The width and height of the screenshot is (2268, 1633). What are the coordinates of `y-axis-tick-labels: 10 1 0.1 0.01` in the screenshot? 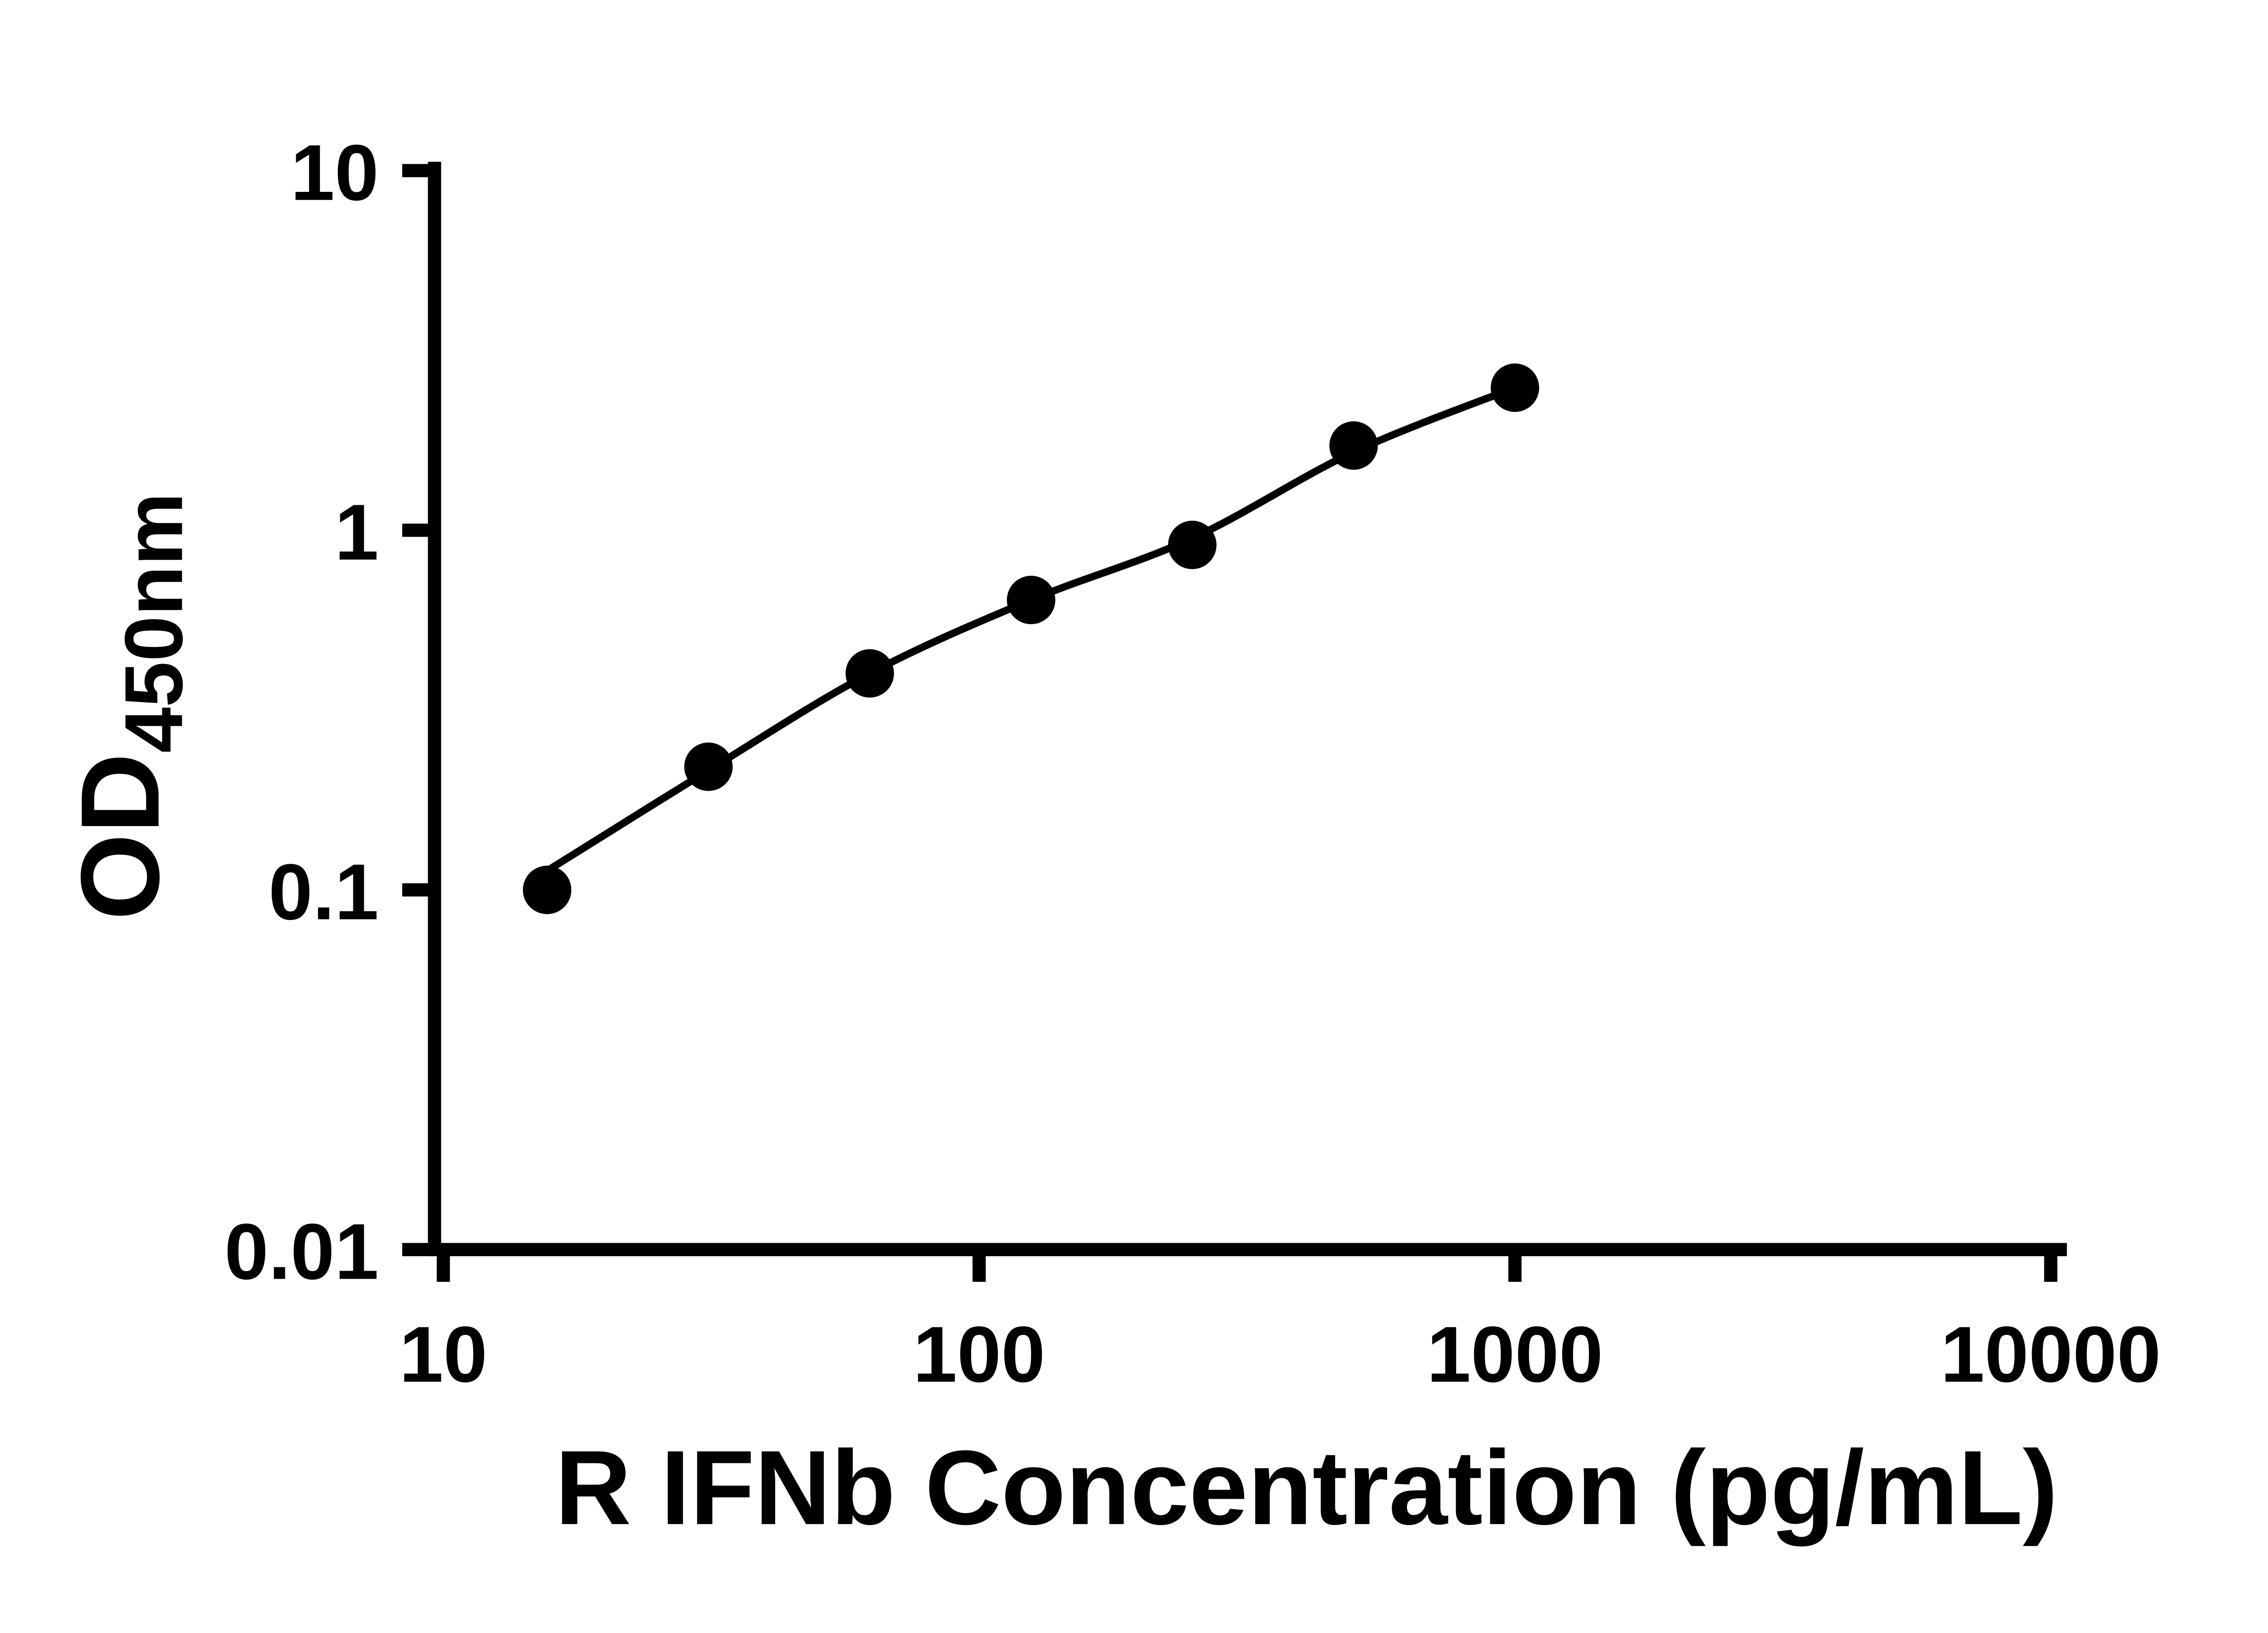 It's located at (302, 712).